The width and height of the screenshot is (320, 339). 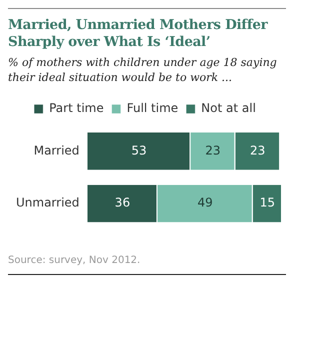 What do you see at coordinates (75, 260) in the screenshot?
I see `source-note: Source: survey, Nov 2012.` at bounding box center [75, 260].